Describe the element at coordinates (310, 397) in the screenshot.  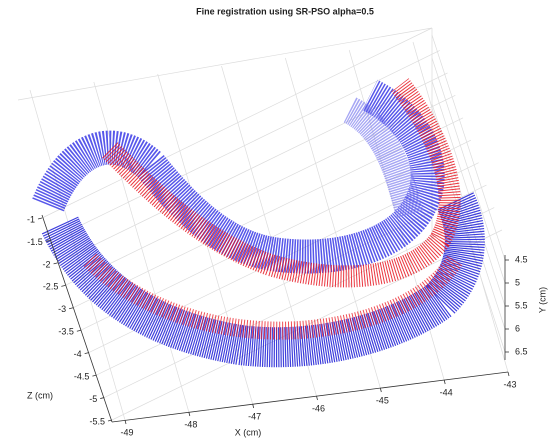
I see `x-axis` at that location.